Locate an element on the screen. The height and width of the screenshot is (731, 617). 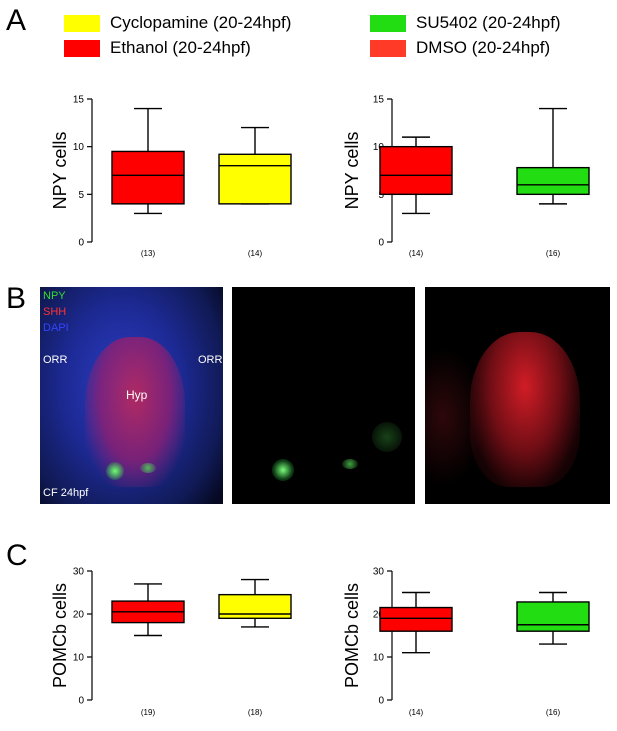
stage-label: CF 24hpf is located at coordinates (66, 493).